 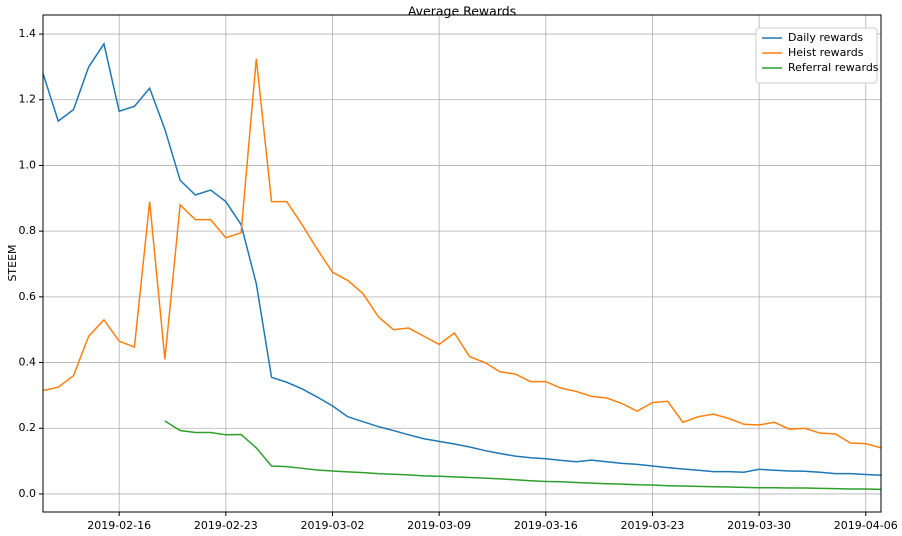 I want to click on x-tick-label: 2019-02-16, so click(x=119, y=525).